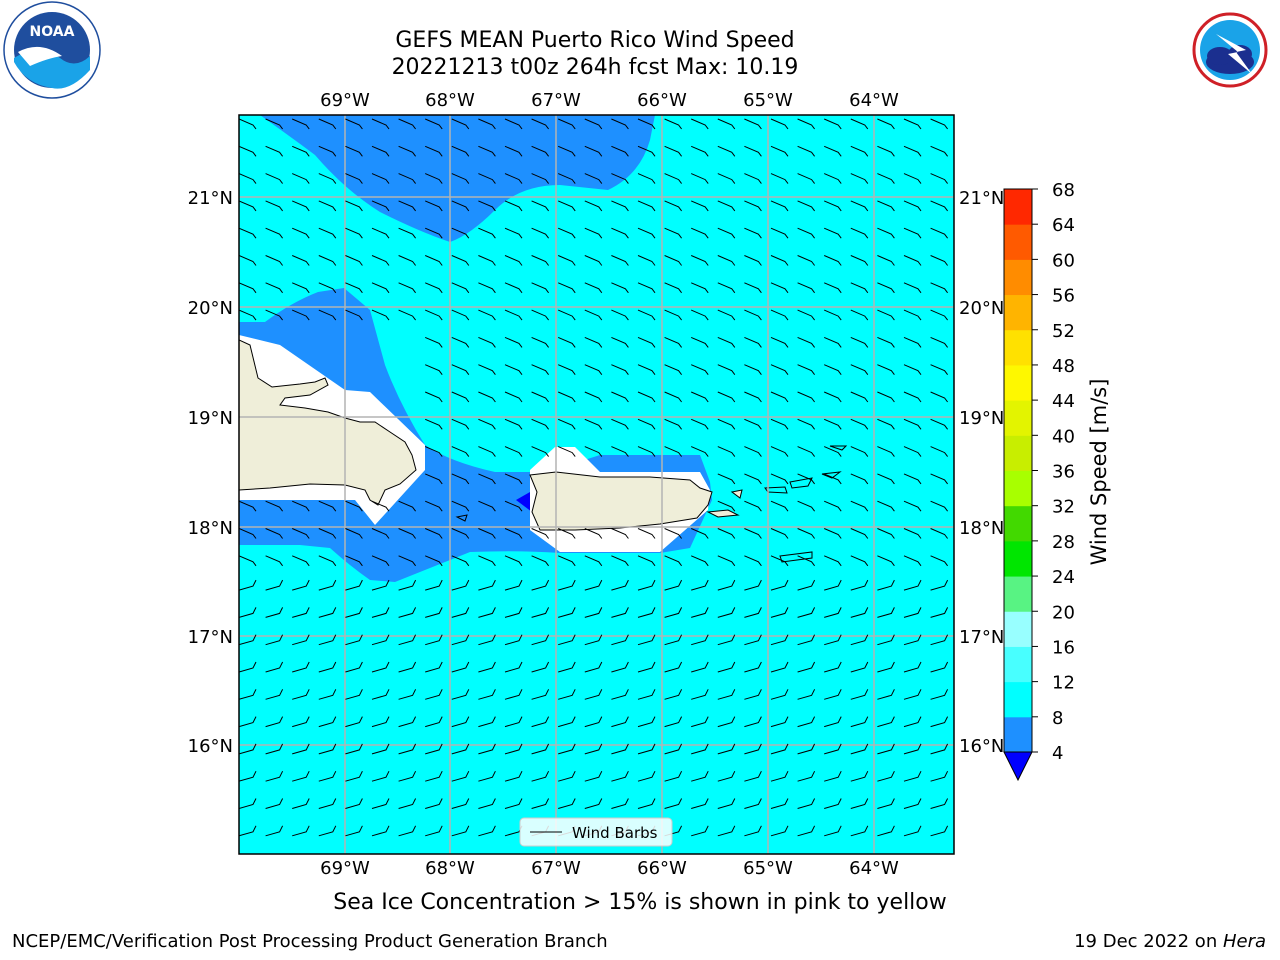 The width and height of the screenshot is (1280, 960). What do you see at coordinates (1063, 472) in the screenshot?
I see `colorbar-tick-label: 36` at bounding box center [1063, 472].